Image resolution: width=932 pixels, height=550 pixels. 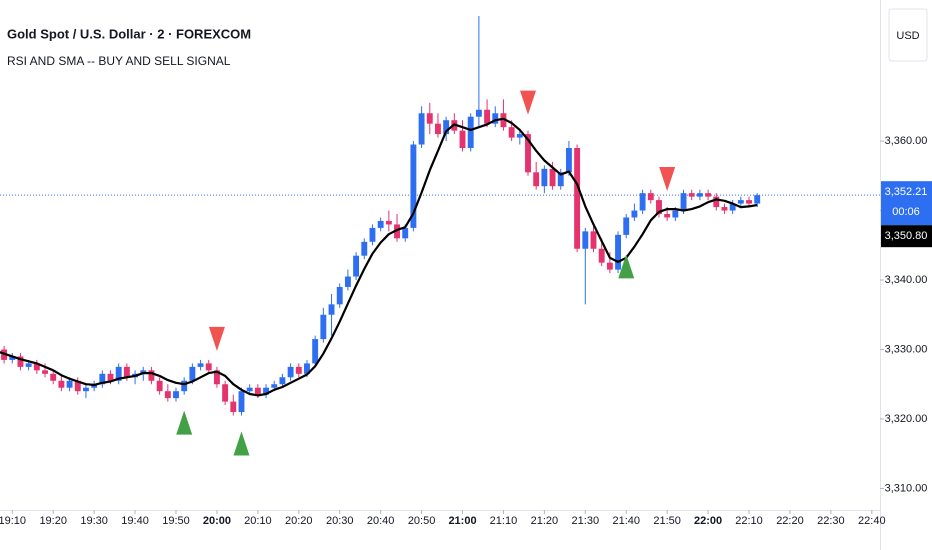 I want to click on x-tick-label: 20:50, so click(x=422, y=521).